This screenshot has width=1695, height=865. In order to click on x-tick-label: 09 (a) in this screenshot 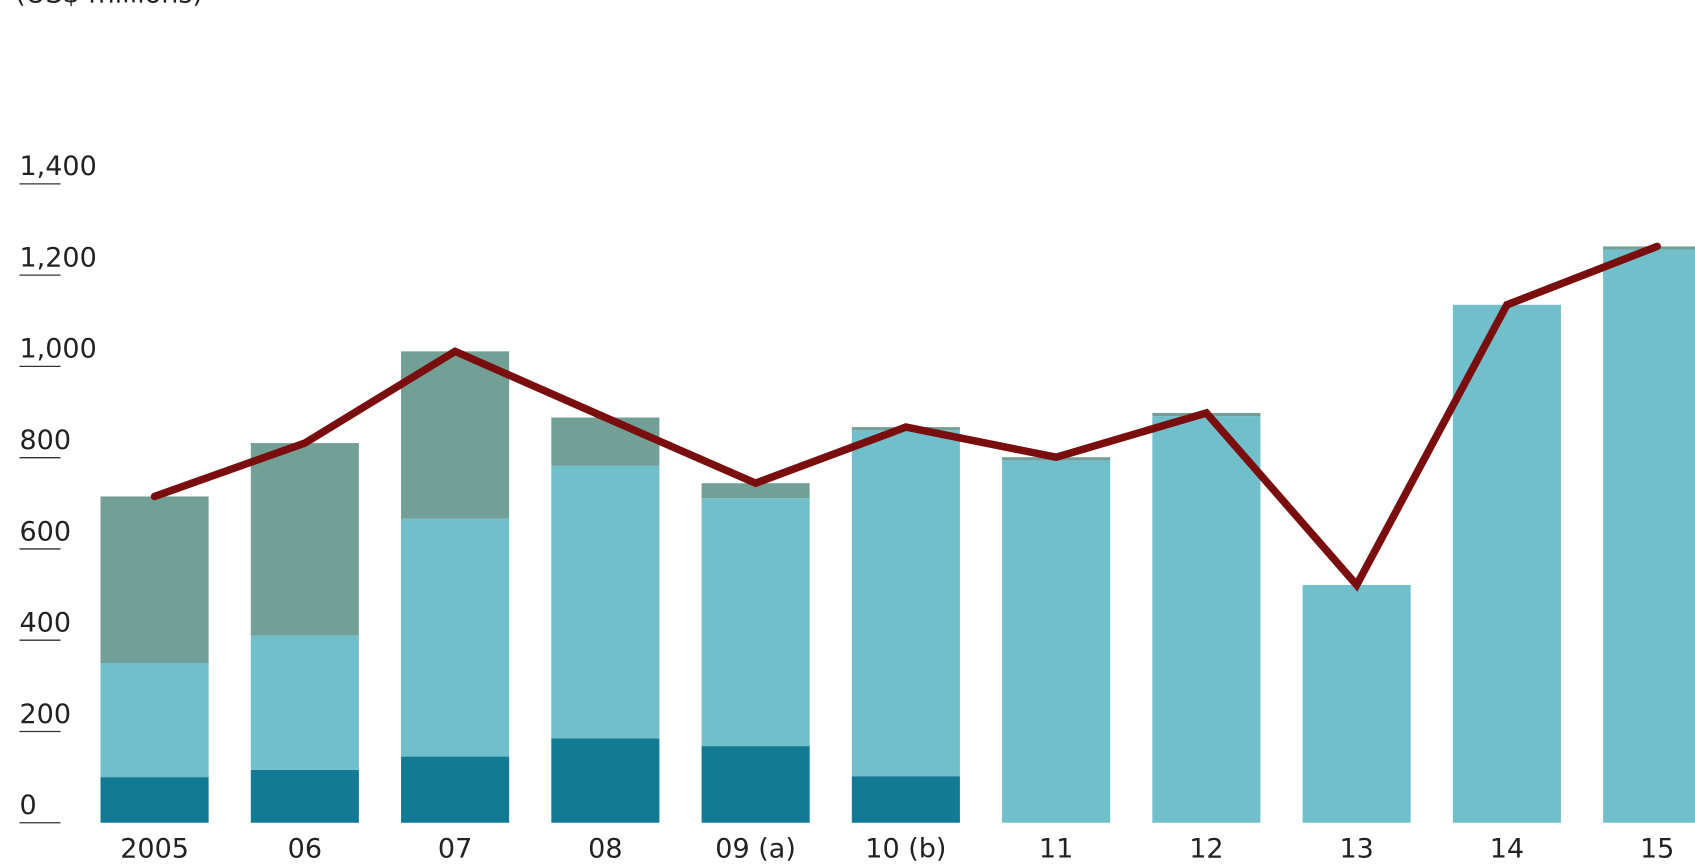, I will do `click(755, 848)`.